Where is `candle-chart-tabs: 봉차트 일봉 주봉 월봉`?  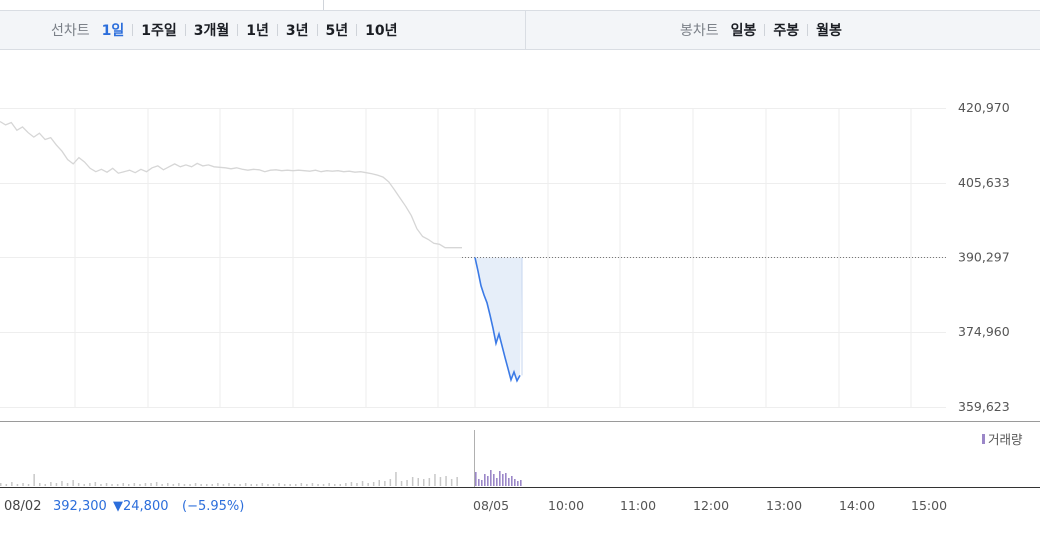
candle-chart-tabs: 봉차트 일봉 주봉 월봉 is located at coordinates (761, 30).